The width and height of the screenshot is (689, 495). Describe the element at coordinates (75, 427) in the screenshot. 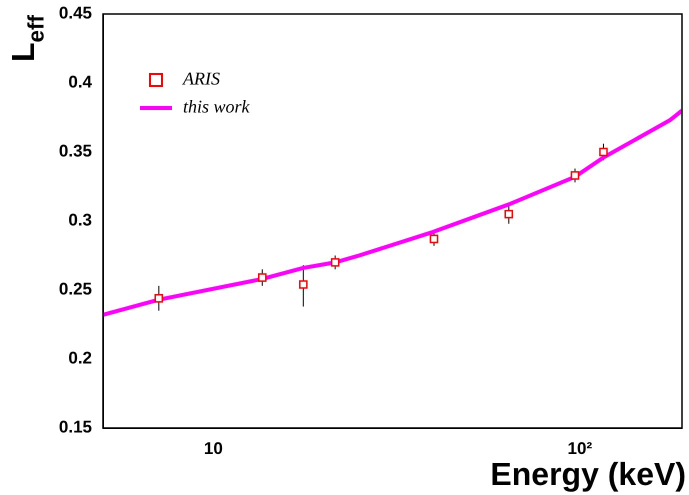

I see `y-tick-label: 0.15` at that location.